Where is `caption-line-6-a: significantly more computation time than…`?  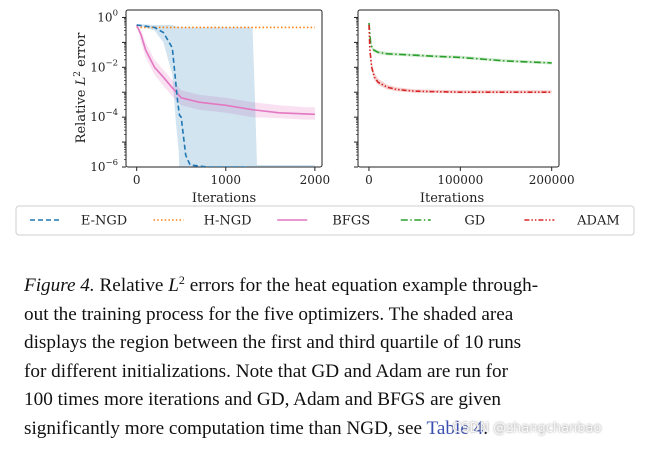
caption-line-6-a: significantly more computation time than… is located at coordinates (225, 428).